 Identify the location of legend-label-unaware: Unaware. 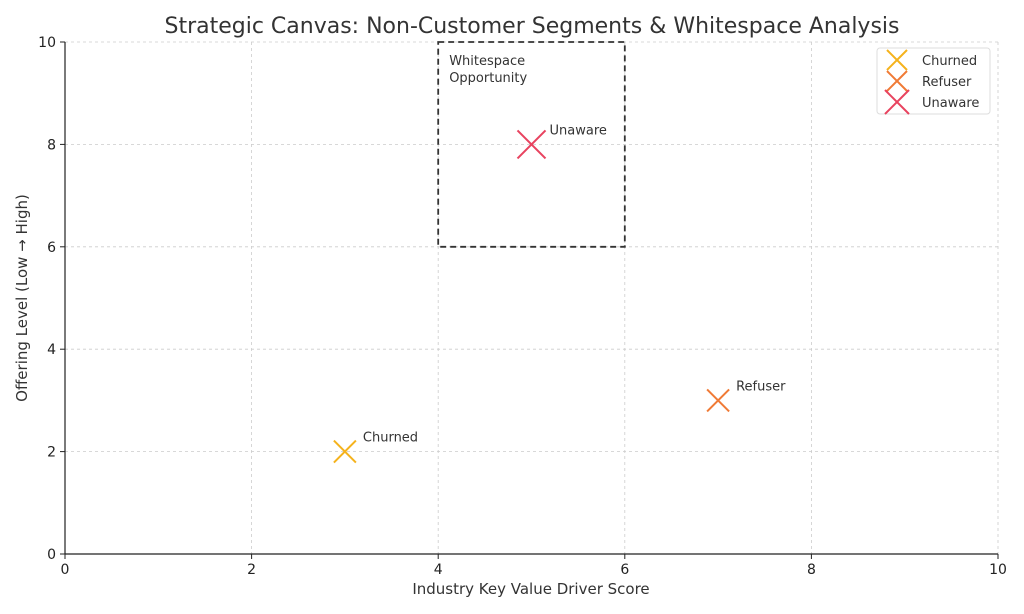
(950, 103).